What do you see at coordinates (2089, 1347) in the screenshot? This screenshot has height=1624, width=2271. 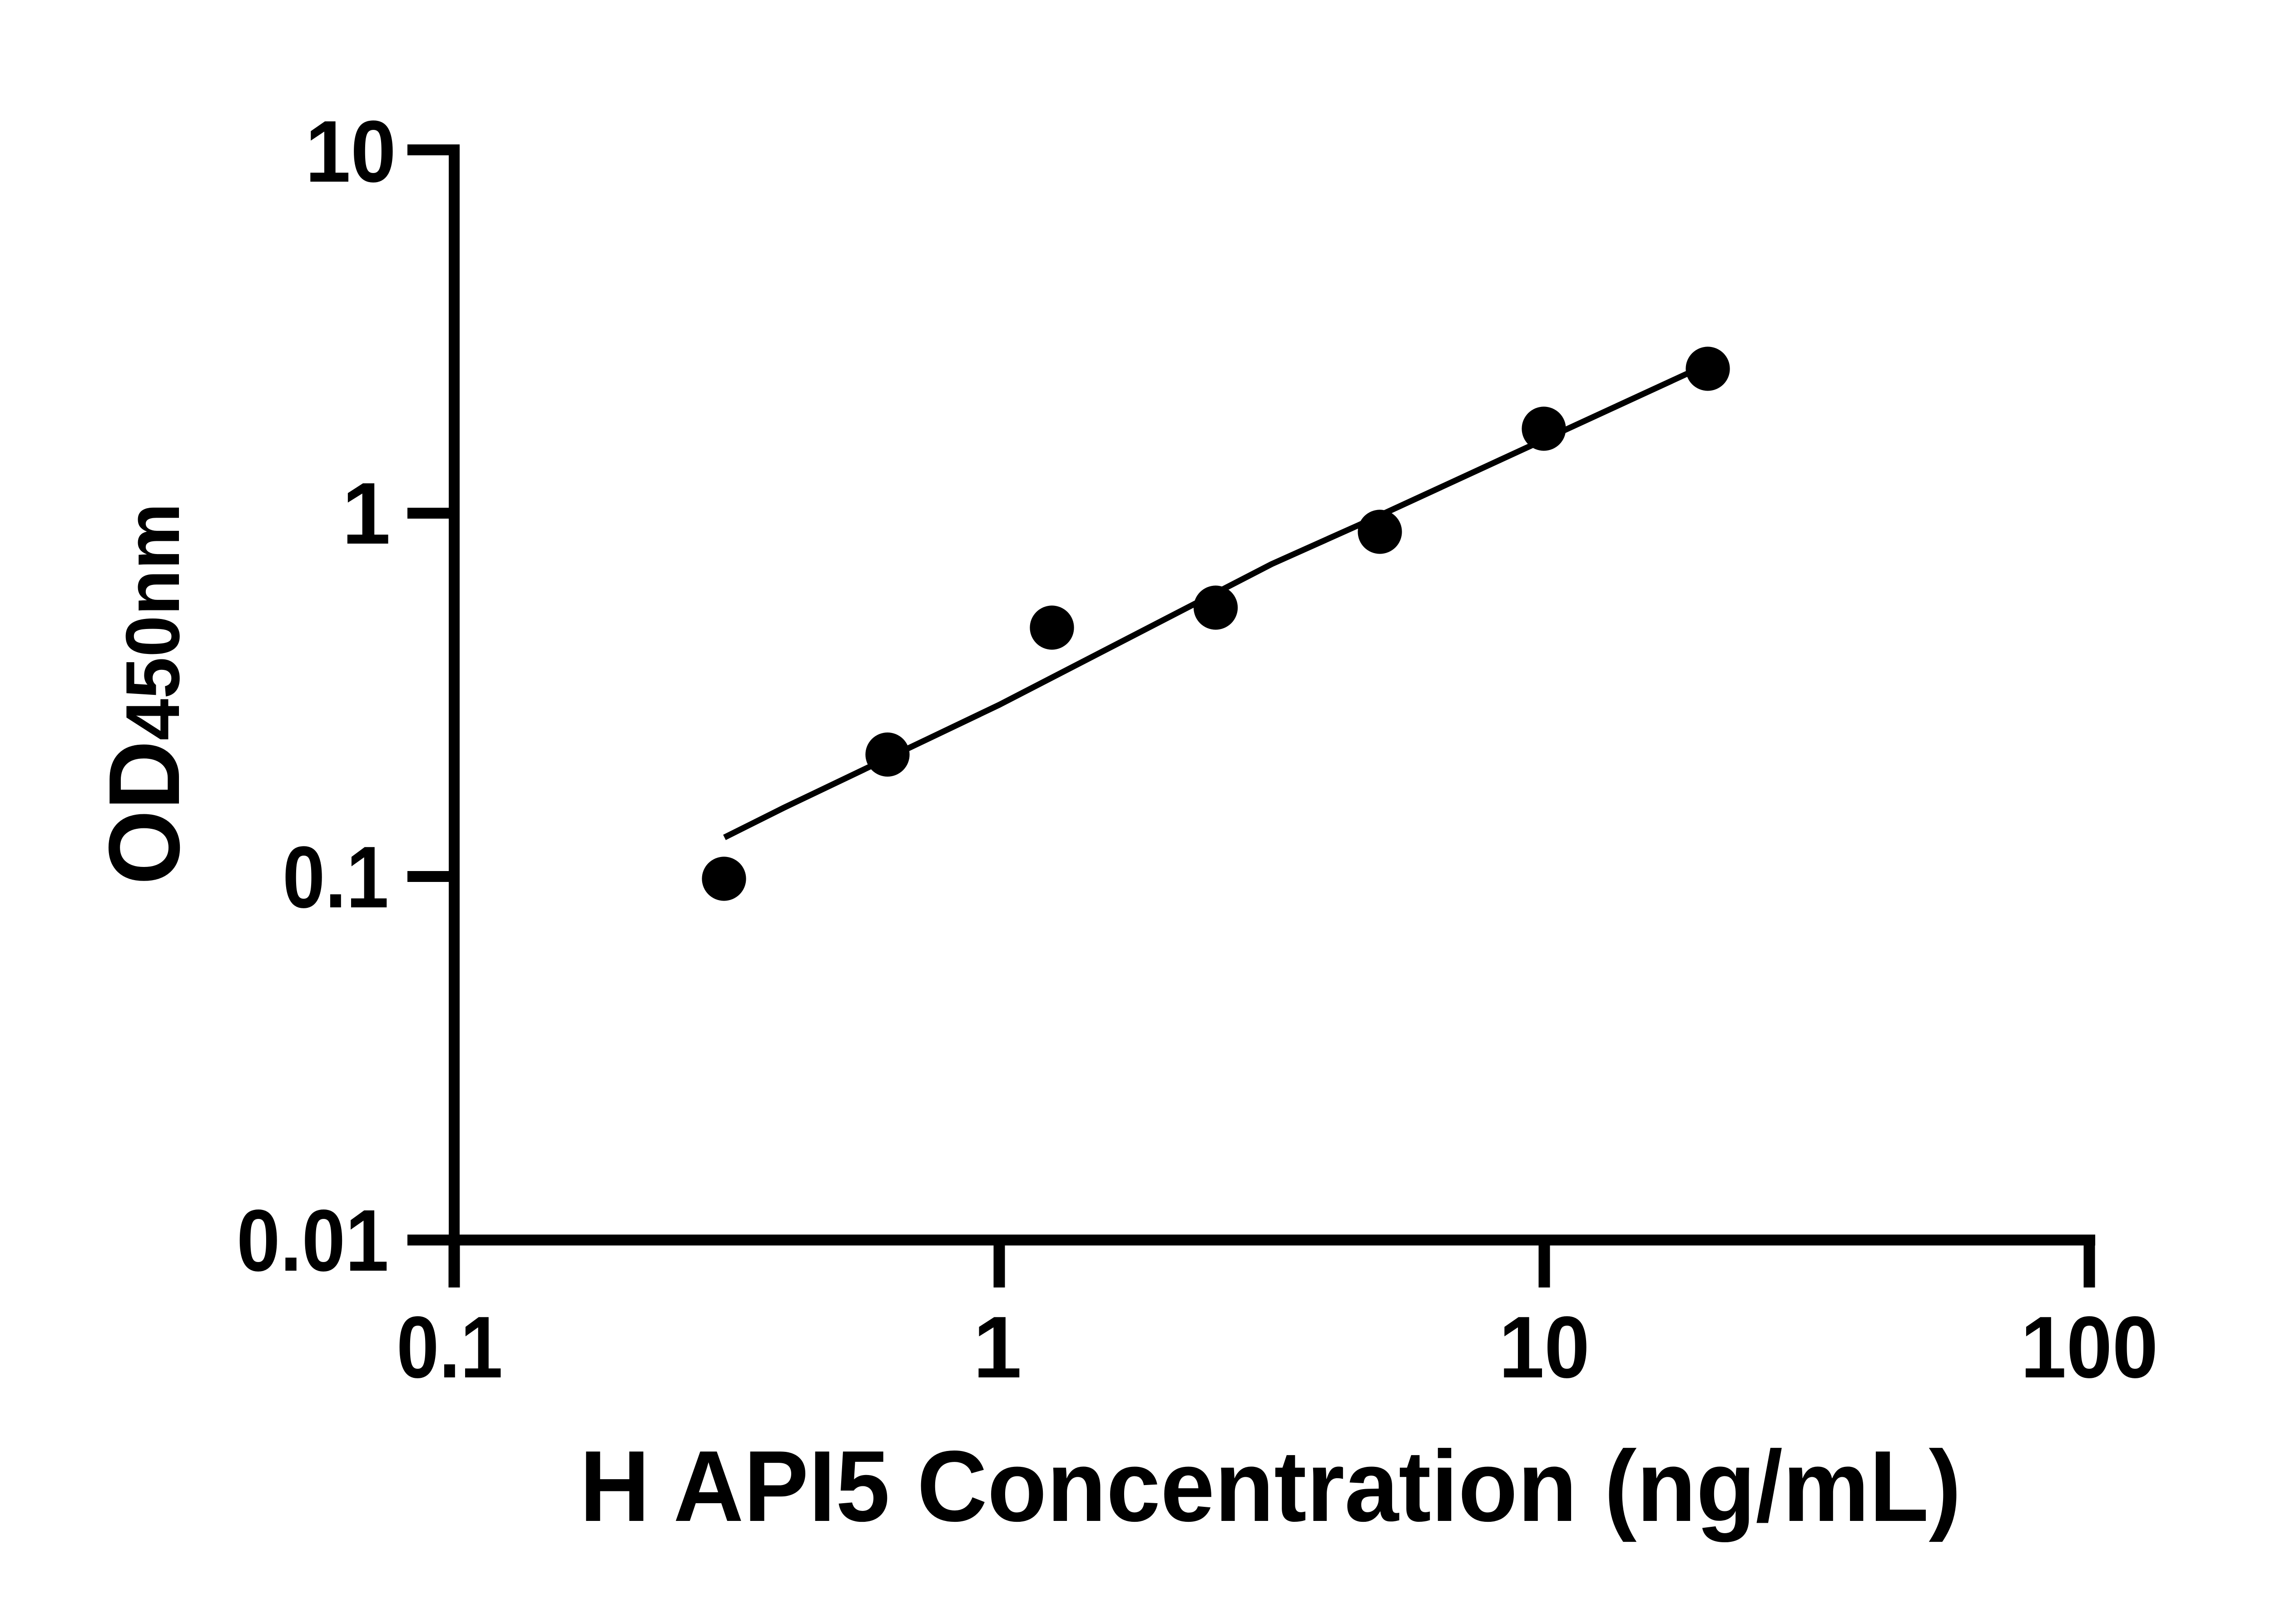 I see `svg-text: 100` at bounding box center [2089, 1347].